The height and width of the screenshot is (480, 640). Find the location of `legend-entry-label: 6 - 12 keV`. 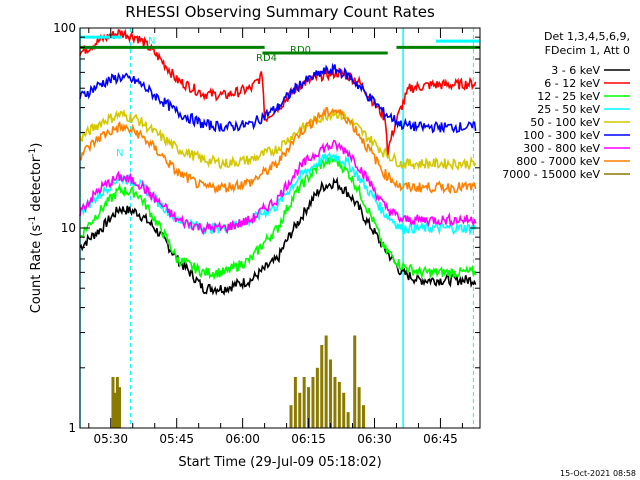

legend-entry-label: 6 - 12 keV is located at coordinates (572, 83).